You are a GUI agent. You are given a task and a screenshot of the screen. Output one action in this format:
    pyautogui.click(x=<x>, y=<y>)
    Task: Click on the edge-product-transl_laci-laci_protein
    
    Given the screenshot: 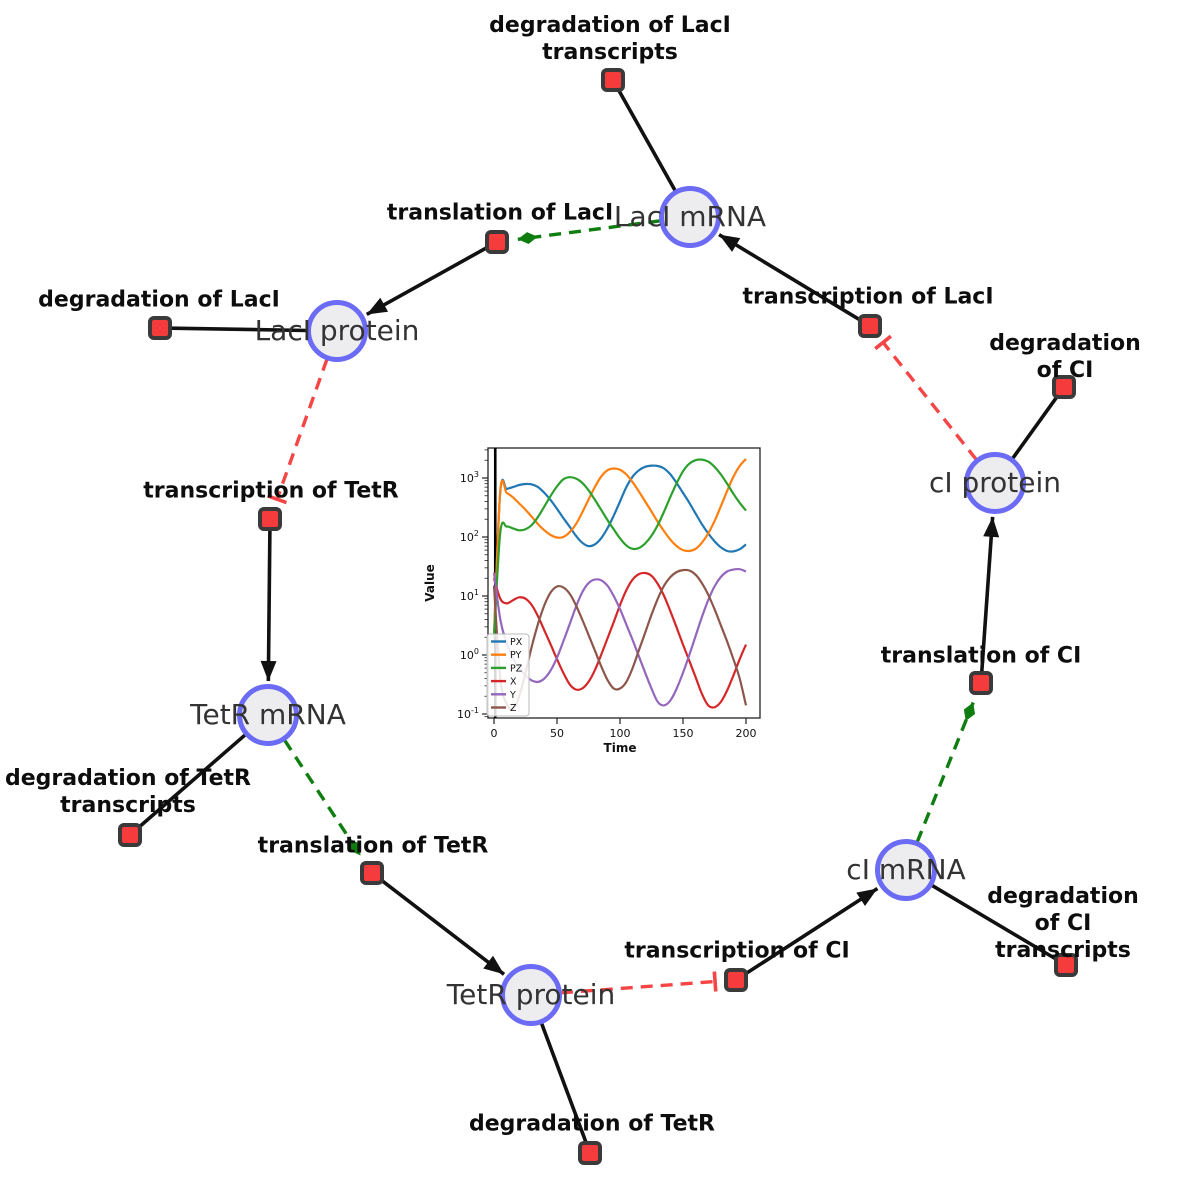 What is the action you would take?
    pyautogui.click(x=427, y=281)
    